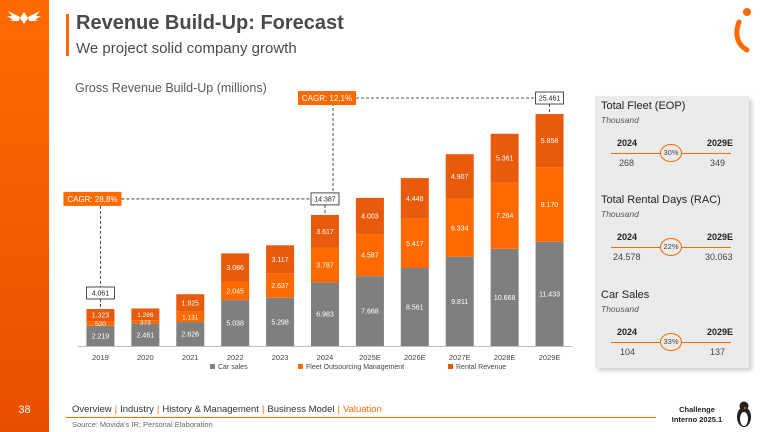 Image resolution: width=768 pixels, height=432 pixels. What do you see at coordinates (233, 367) in the screenshot?
I see `legend-label-car-sales: Car sales` at bounding box center [233, 367].